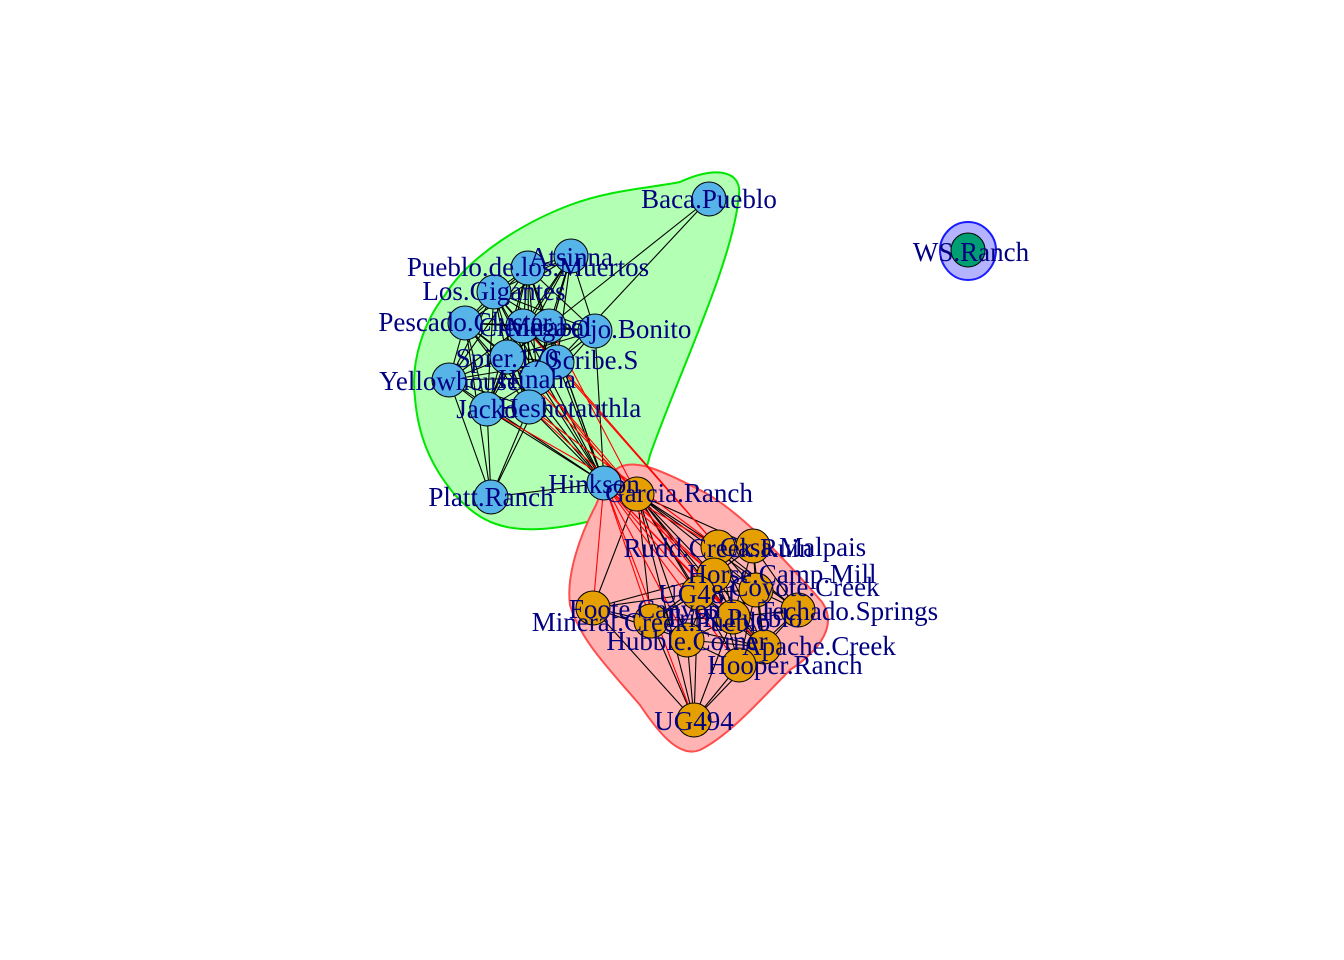  I want to click on node-label: Apache.Creek, so click(819, 646).